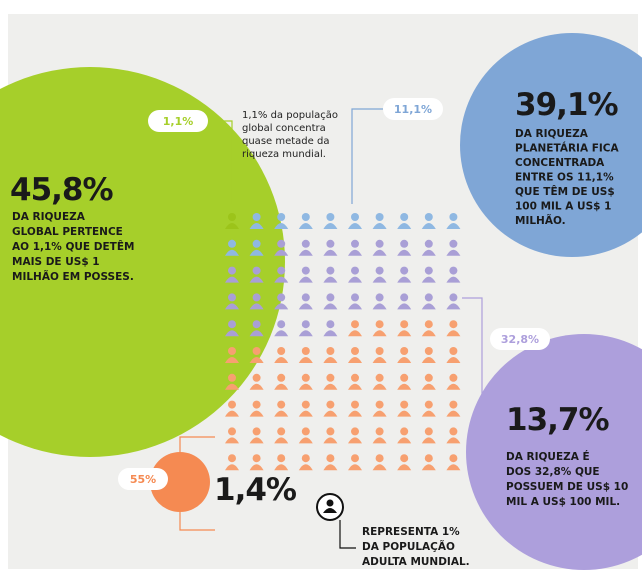  I want to click on green-big: 45,8%, so click(61, 190).